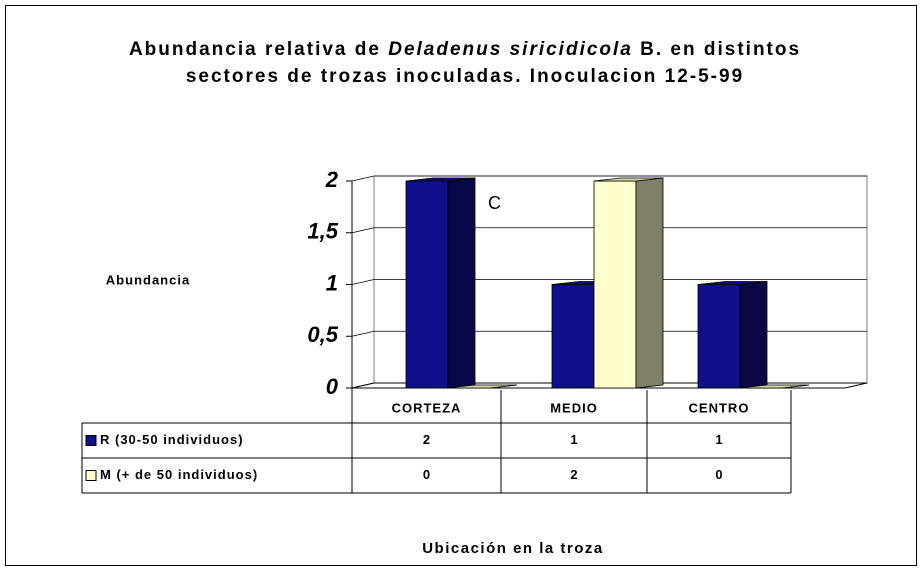  I want to click on y-axis-label: Abundancia, so click(148, 279).